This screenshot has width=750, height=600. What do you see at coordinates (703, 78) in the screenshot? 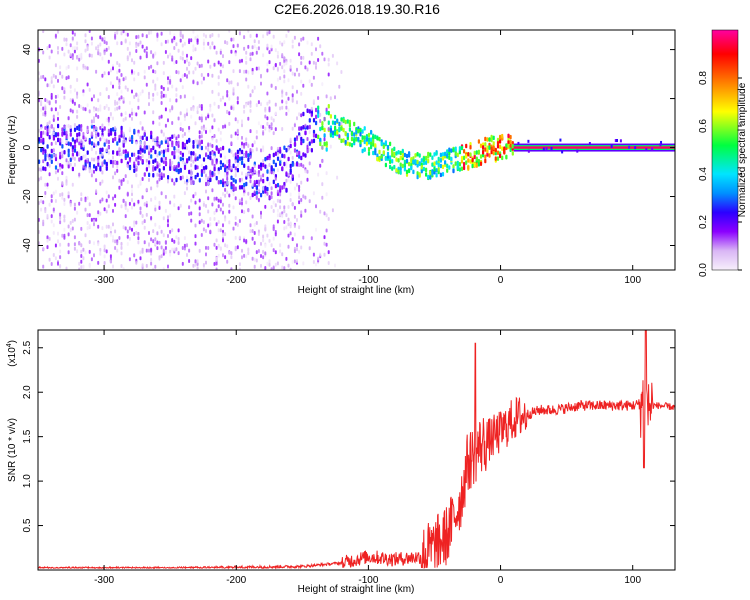
I see `colorbar-tick-label: 0.8` at bounding box center [703, 78].